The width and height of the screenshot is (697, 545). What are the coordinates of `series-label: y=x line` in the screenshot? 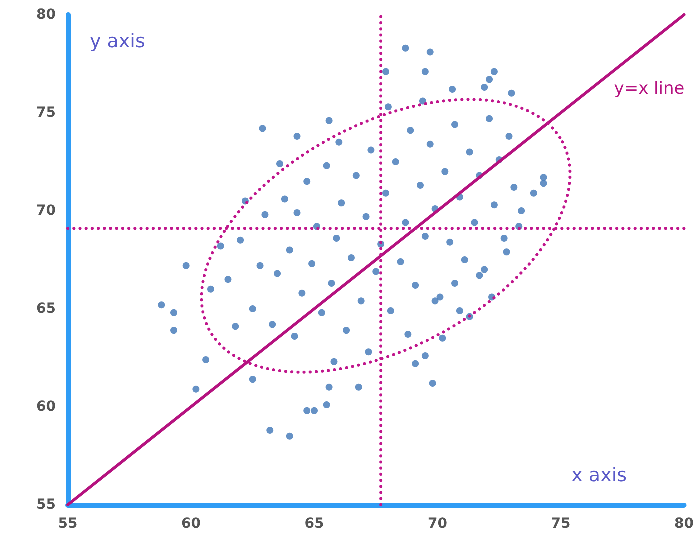 It's located at (649, 89).